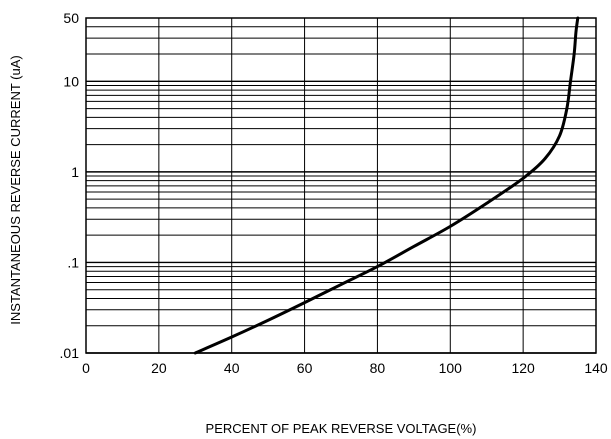 This screenshot has width=611, height=439. I want to click on y-tick-label: .1, so click(73, 262).